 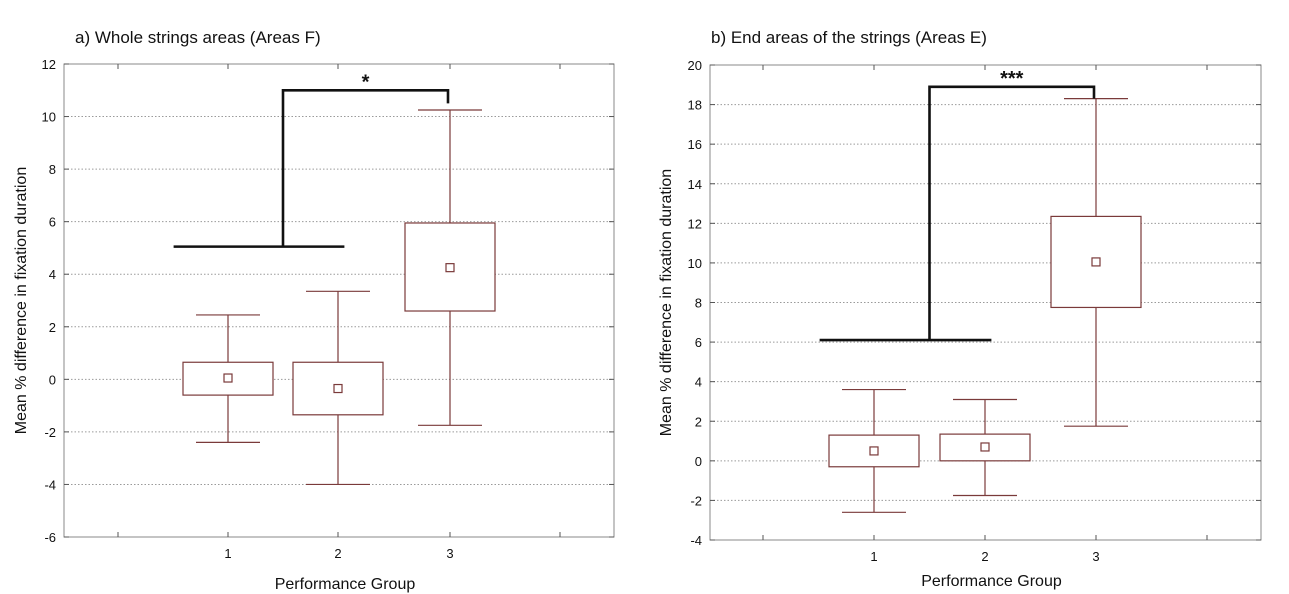 What do you see at coordinates (849, 37) in the screenshot?
I see `chart-title: b) End areas of the strings (Areas E)` at bounding box center [849, 37].